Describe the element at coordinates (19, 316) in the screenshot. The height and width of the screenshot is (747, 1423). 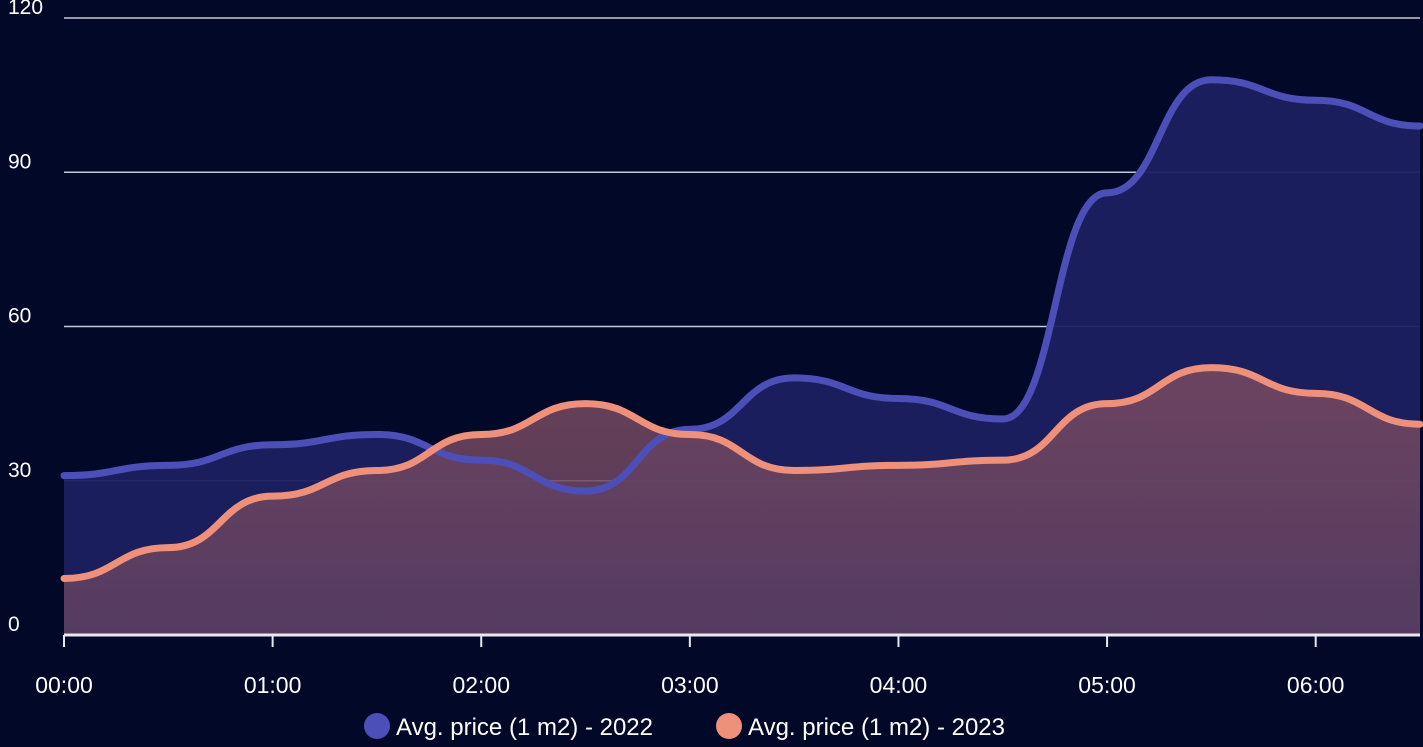
I see `y-tick-label: 60` at that location.